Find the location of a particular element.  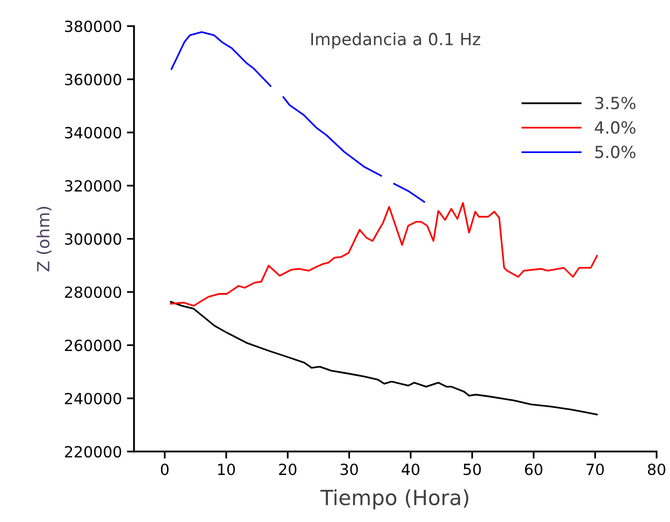

x-tick-label: 10 is located at coordinates (226, 470).